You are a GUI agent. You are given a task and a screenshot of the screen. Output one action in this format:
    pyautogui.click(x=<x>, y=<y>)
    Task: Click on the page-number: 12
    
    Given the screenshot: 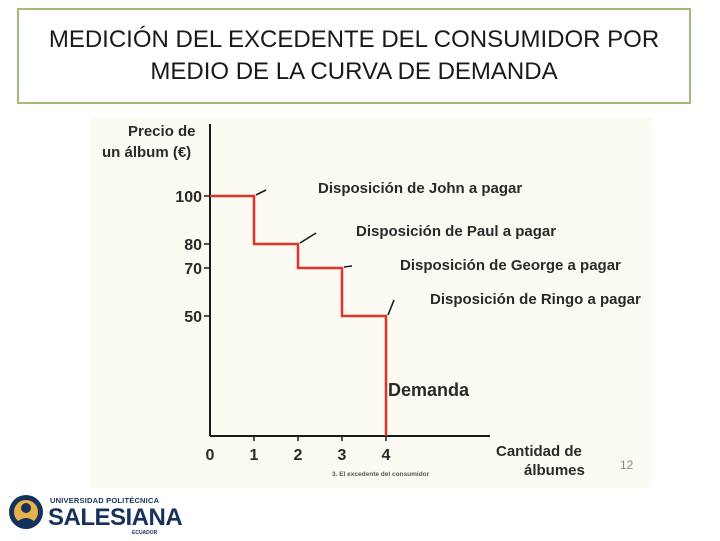 What is the action you would take?
    pyautogui.click(x=627, y=465)
    